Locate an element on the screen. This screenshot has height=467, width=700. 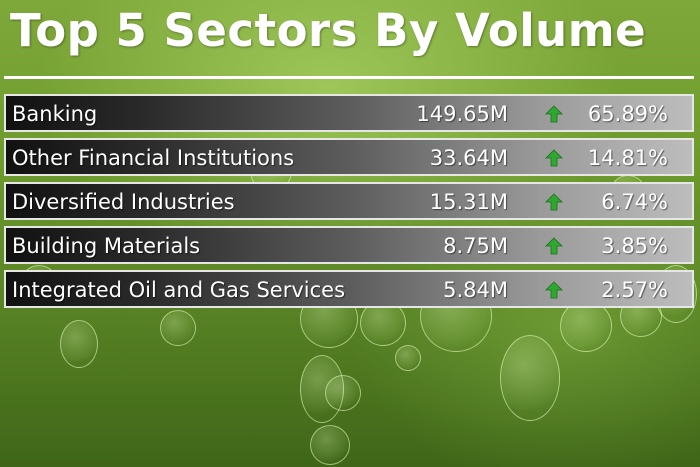
sector-volume: 149.65M is located at coordinates (462, 114).